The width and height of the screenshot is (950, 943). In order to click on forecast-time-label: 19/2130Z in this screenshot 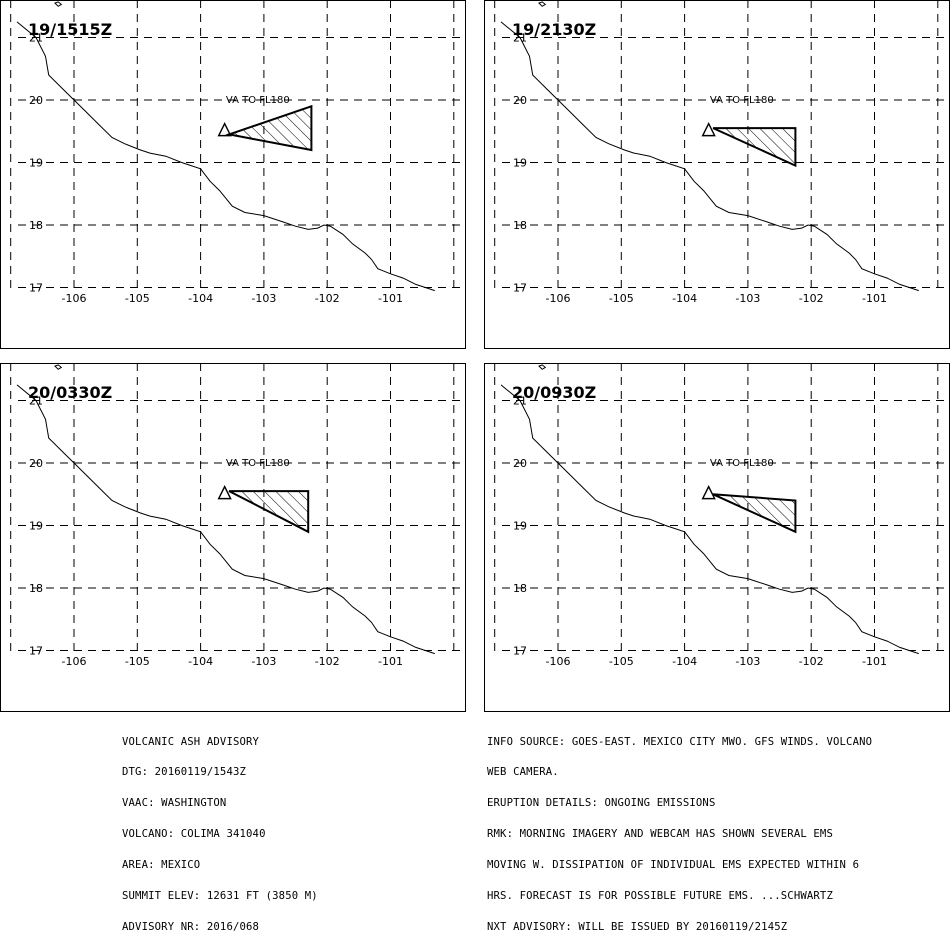, I will do `click(554, 29)`.